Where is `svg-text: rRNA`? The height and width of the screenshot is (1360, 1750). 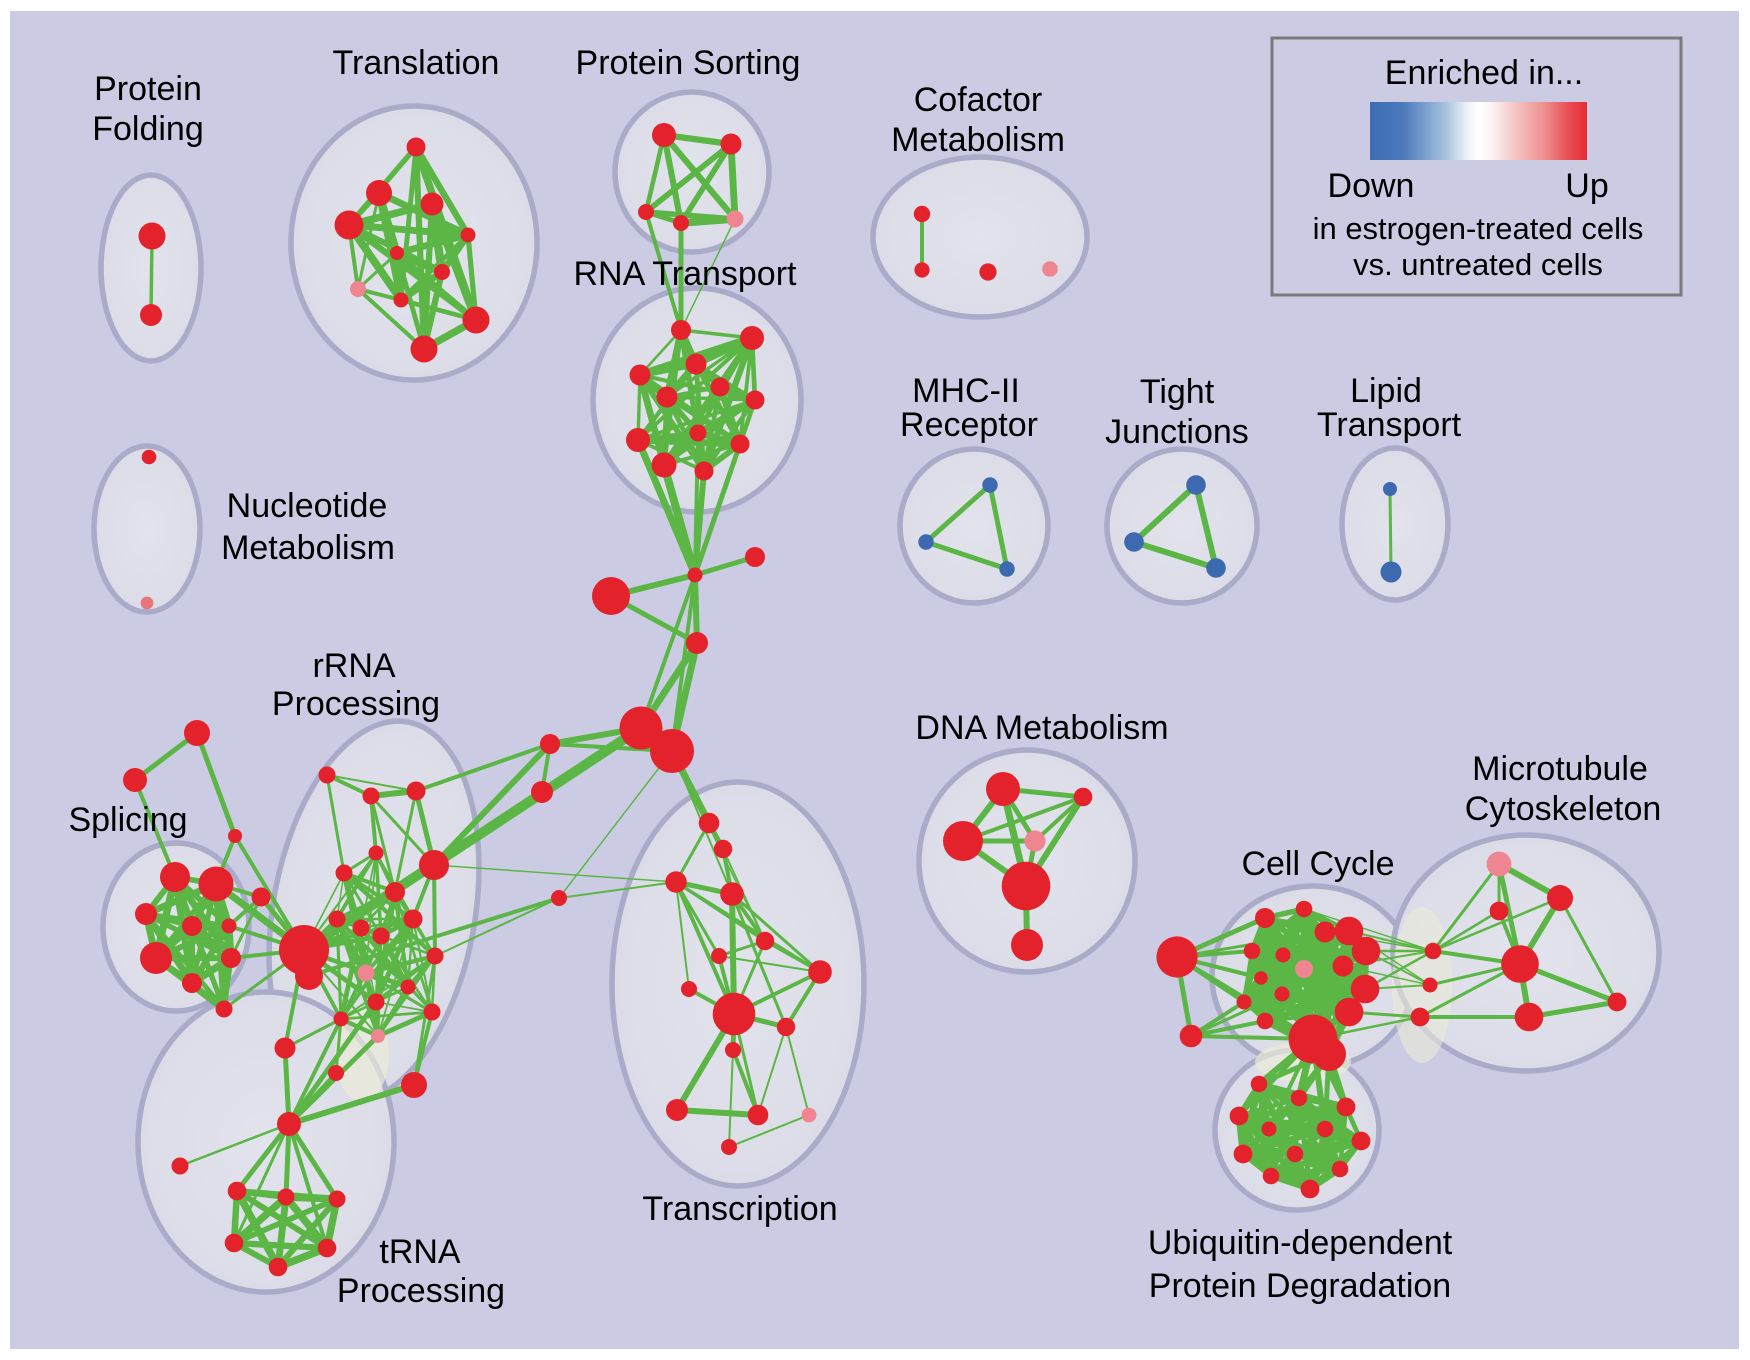
svg-text: rRNA is located at coordinates (353, 666).